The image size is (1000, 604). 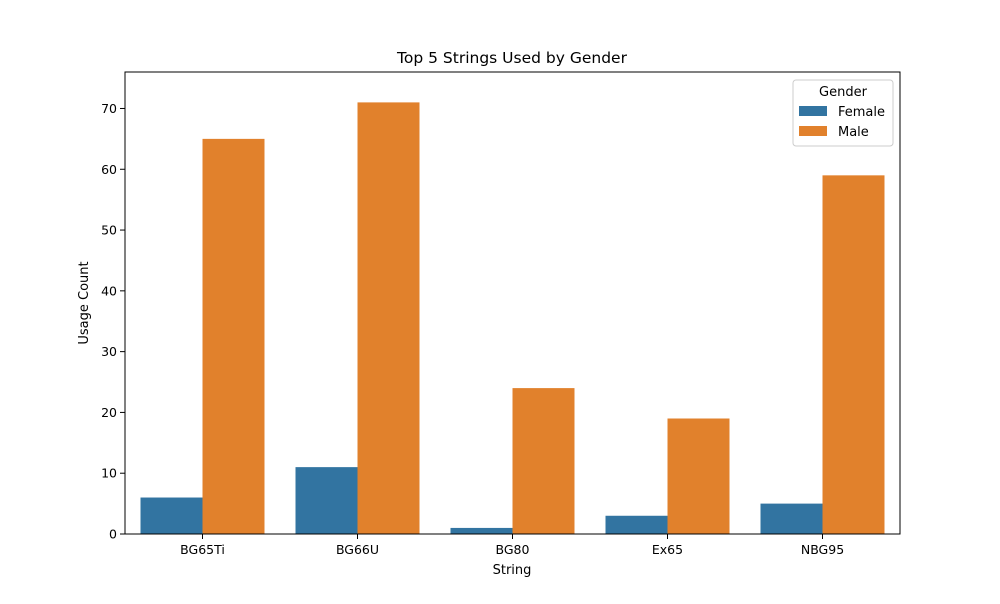 What do you see at coordinates (109, 230) in the screenshot?
I see `y-tick-label: 50` at bounding box center [109, 230].